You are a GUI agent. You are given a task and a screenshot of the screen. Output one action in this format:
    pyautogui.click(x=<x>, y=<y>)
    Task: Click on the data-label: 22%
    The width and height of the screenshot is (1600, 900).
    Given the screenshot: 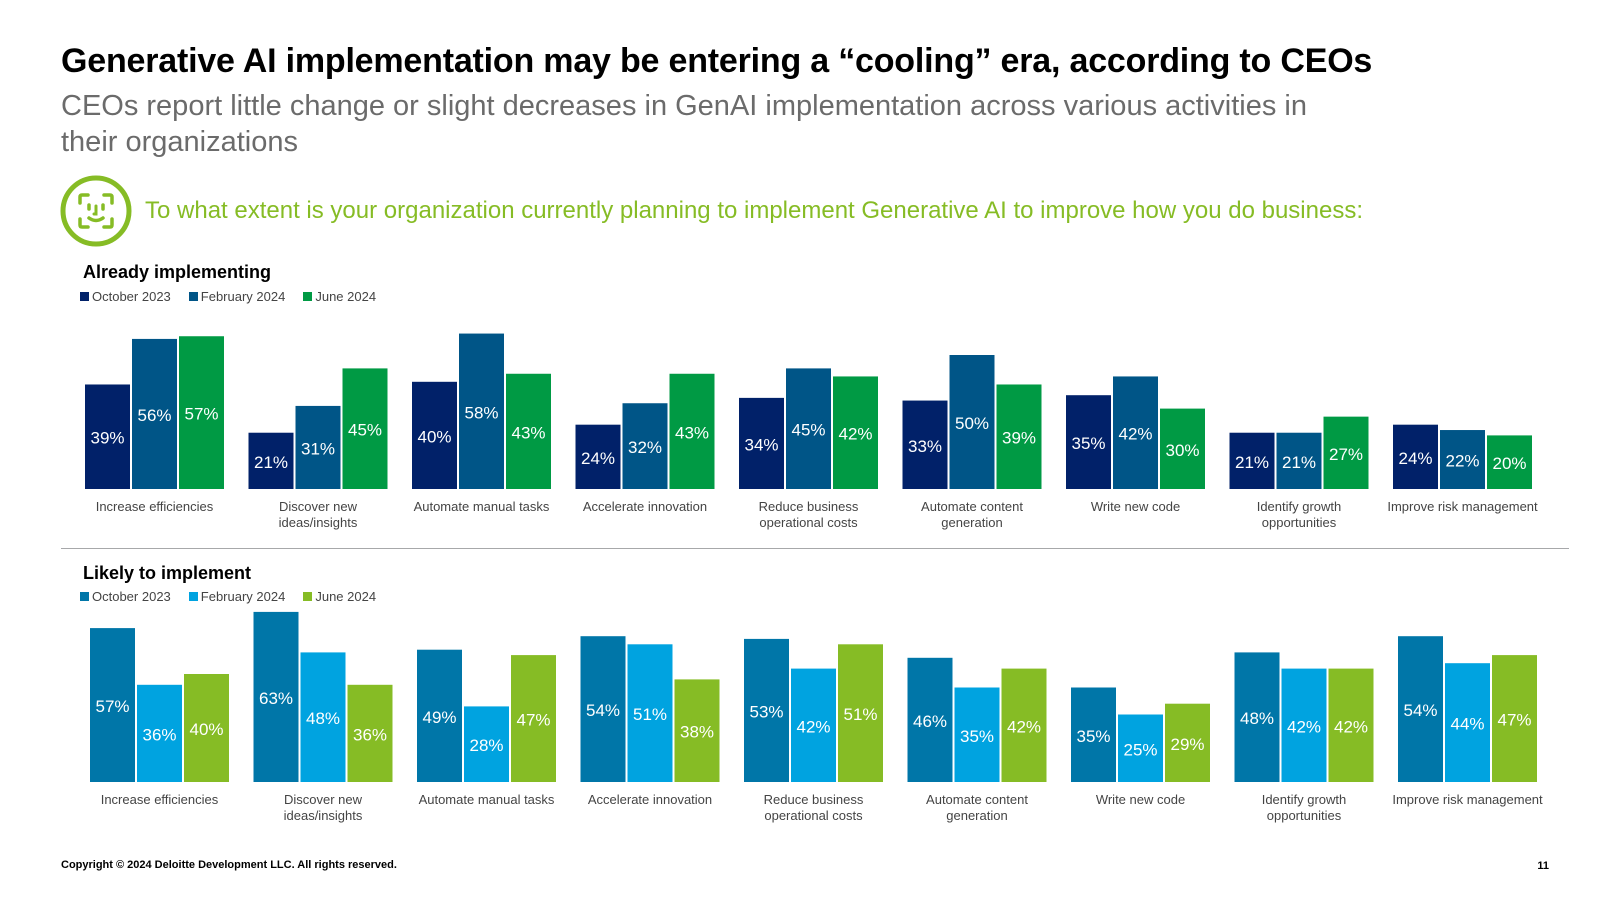 What is the action you would take?
    pyautogui.click(x=1462, y=461)
    